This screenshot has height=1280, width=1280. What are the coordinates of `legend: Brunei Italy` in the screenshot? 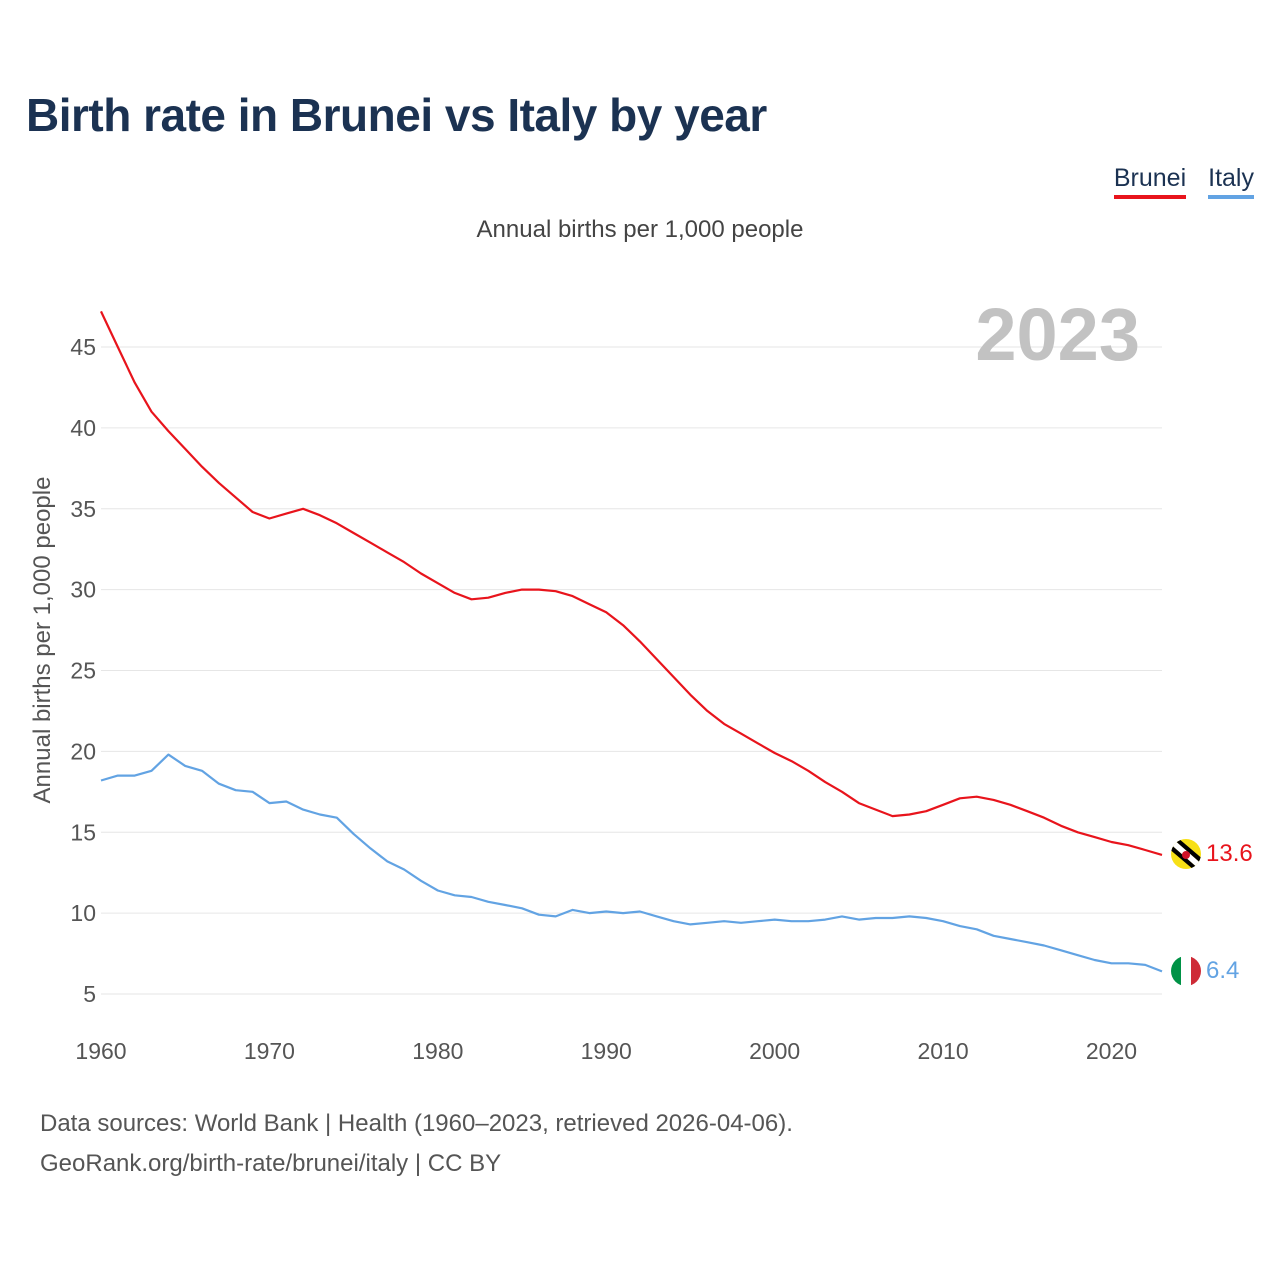 It's located at (1183, 181).